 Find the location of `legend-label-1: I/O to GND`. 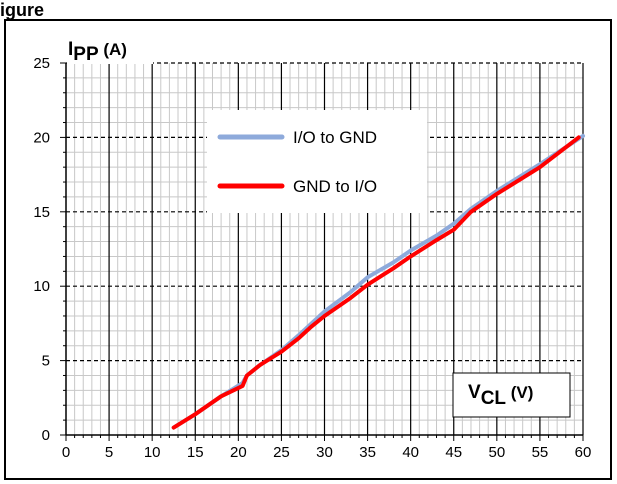

legend-label-1: I/O to GND is located at coordinates (335, 137).